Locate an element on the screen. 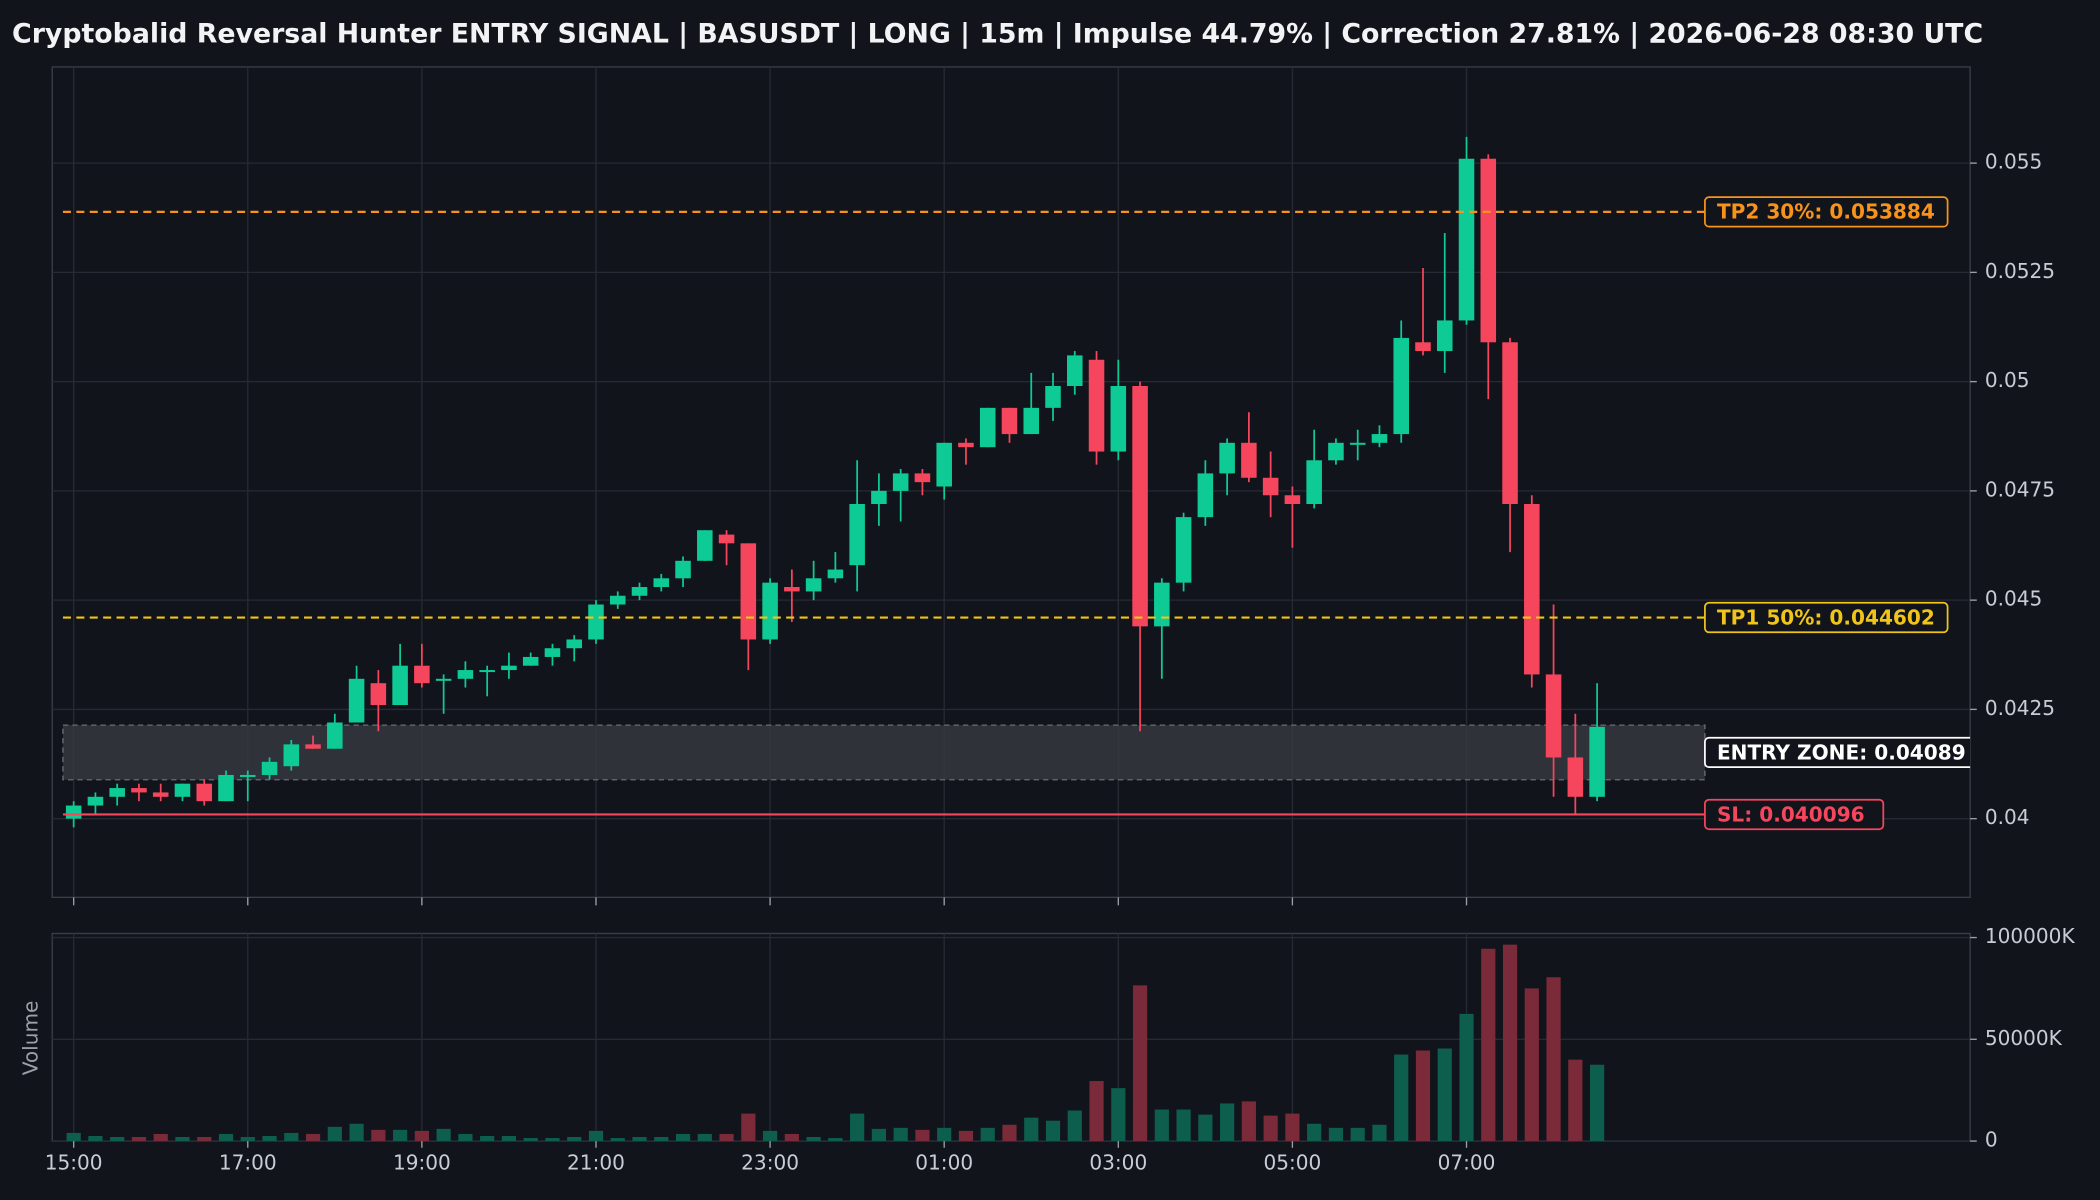 This screenshot has width=2100, height=1200. y-tick-label: 50000K is located at coordinates (2024, 1038).